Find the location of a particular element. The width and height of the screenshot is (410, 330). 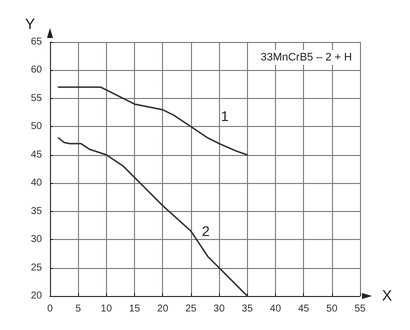

x-tick-label: 0 is located at coordinates (50, 309).